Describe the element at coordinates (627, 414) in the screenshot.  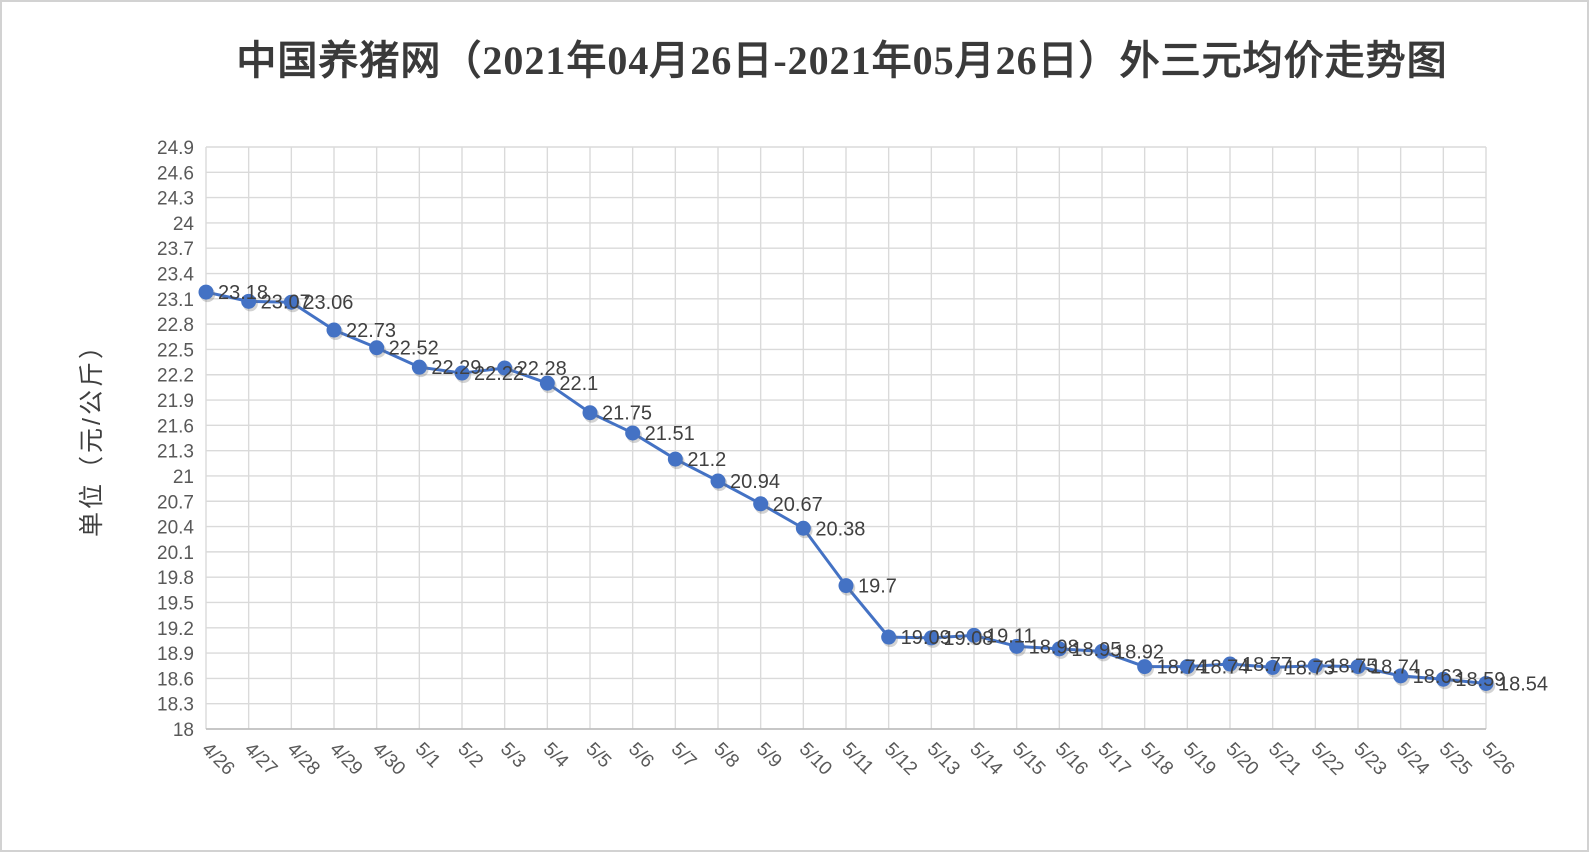
I see `data-point-label: 21.75` at that location.